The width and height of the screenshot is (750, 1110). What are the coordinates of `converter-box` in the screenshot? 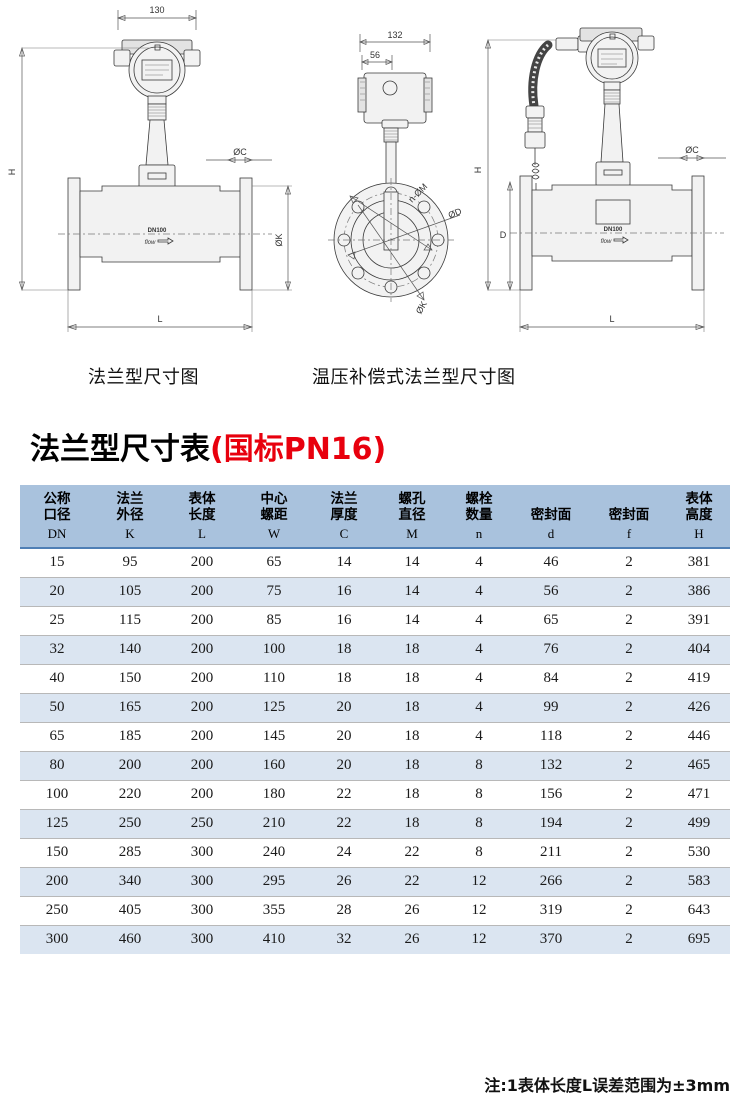 It's located at (395, 132).